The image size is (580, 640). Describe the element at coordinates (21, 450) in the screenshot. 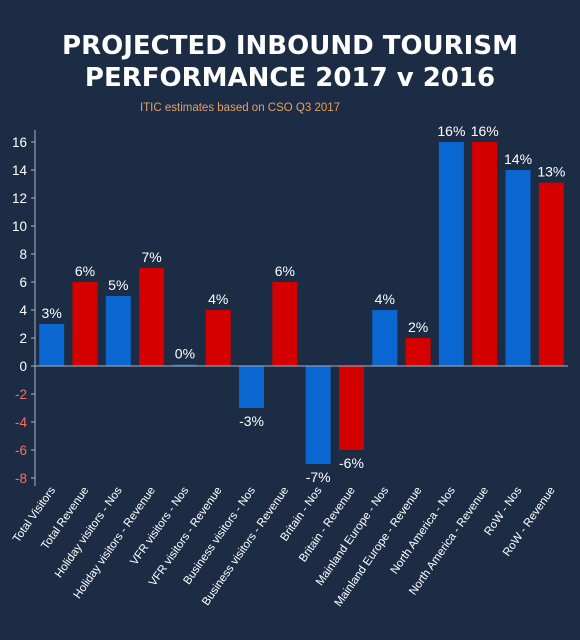

I see `y-tick-label: -6` at that location.